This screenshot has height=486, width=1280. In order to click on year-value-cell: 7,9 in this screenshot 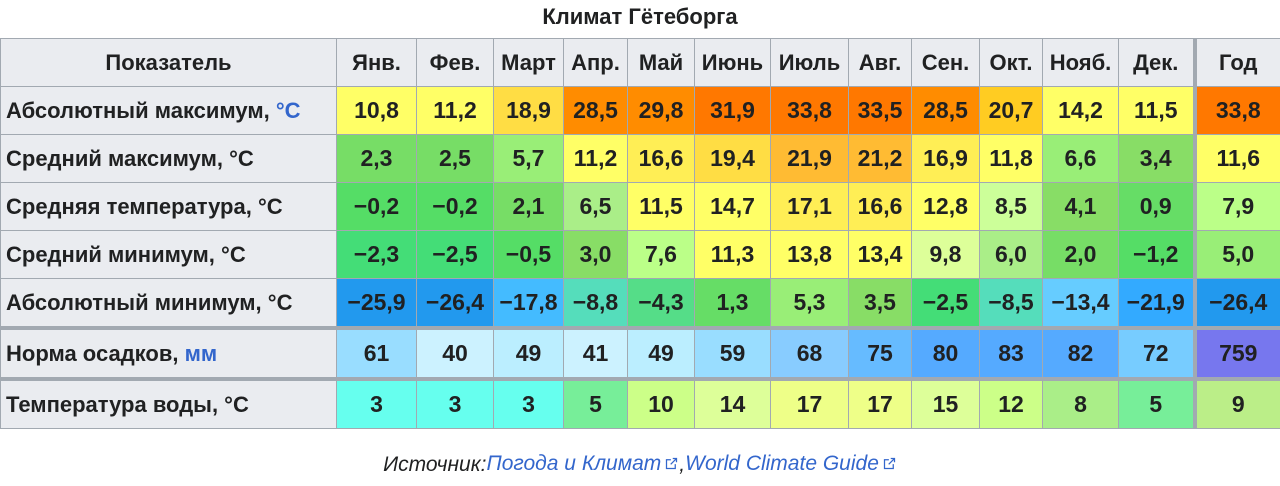, I will do `click(1236, 206)`.